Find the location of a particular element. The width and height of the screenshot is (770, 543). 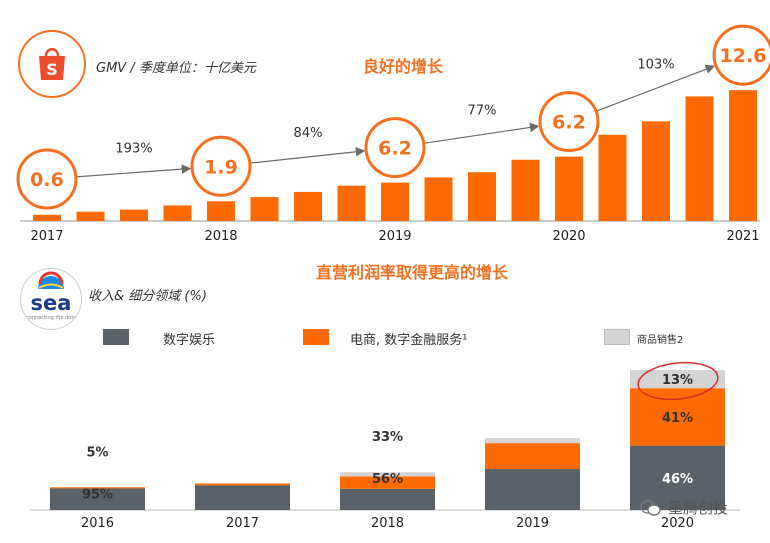

shopping-bag-icon: S is located at coordinates (52, 64).